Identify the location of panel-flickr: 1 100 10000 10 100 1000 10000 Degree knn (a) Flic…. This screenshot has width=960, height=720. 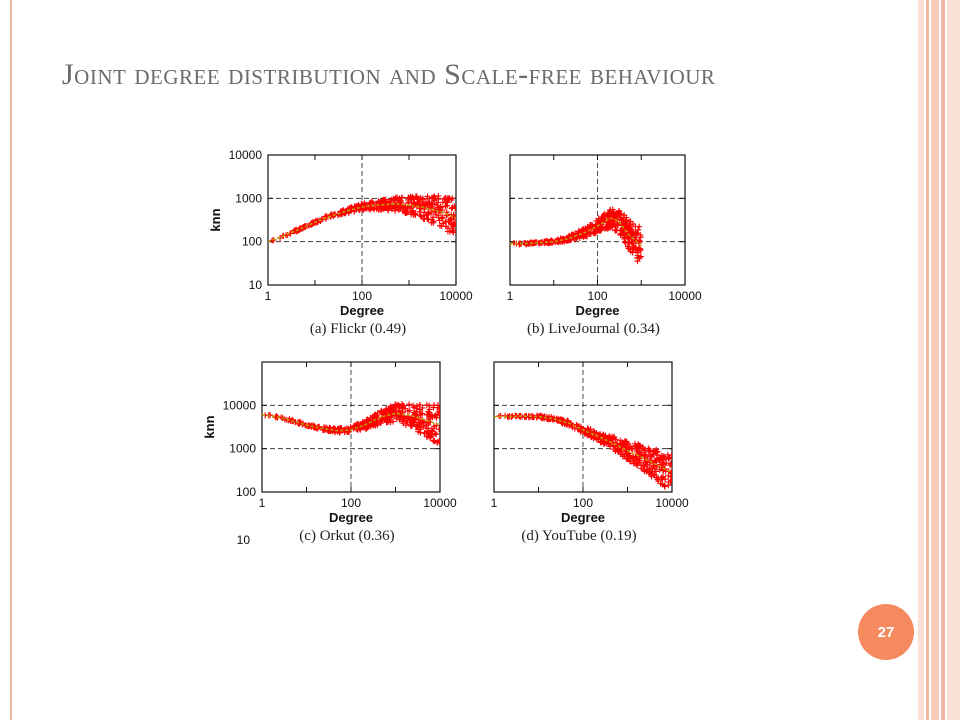
(340, 242).